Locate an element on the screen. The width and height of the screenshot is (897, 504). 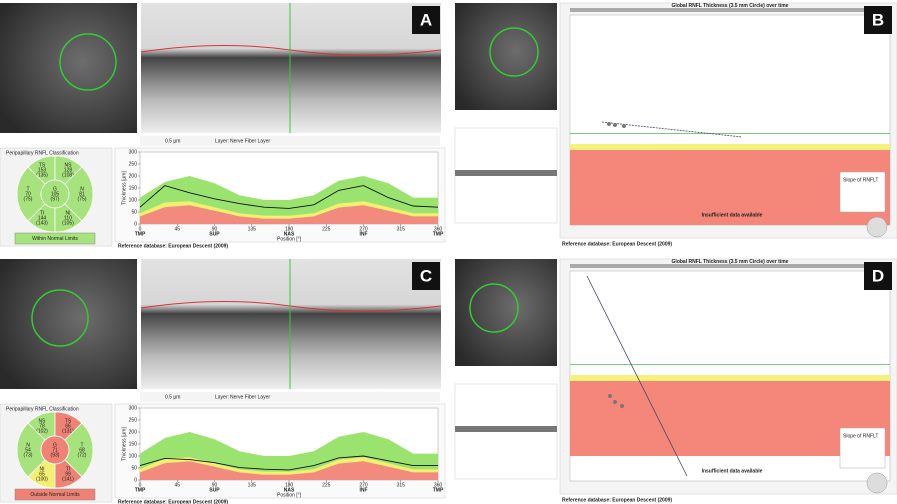
x-axis-label: Position [°] is located at coordinates (289, 239).